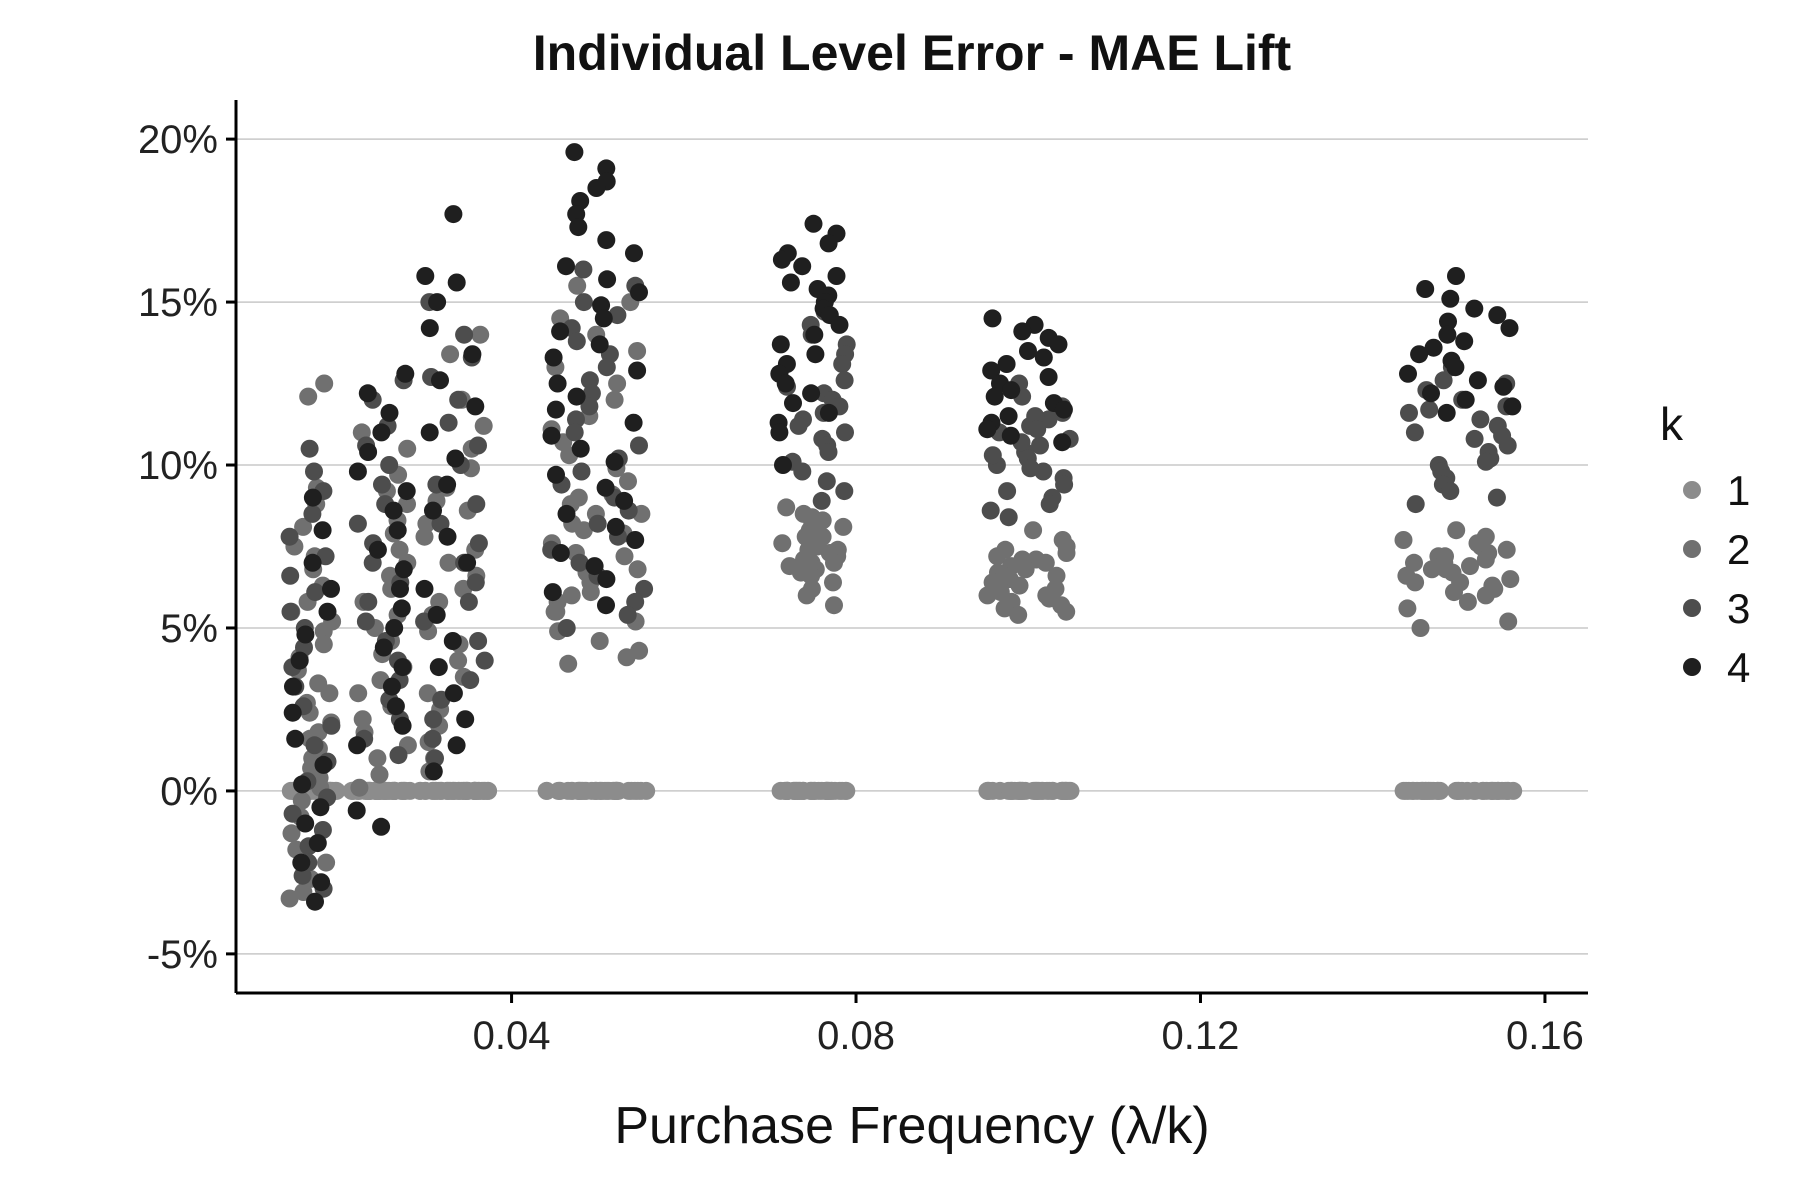 The height and width of the screenshot is (1200, 1800). What do you see at coordinates (912, 53) in the screenshot?
I see `chart-title: Individual Level Error - MAE Lift` at bounding box center [912, 53].